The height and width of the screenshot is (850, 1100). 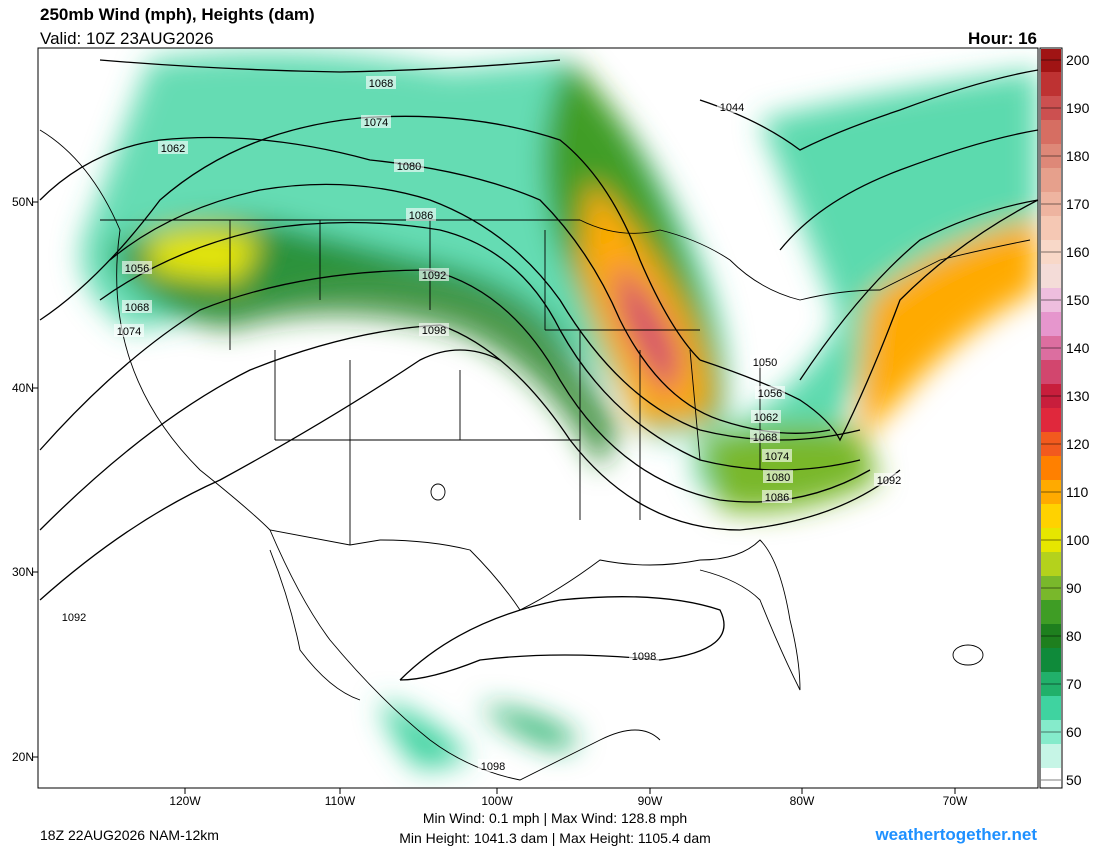 I want to click on colorbar-label: 170, so click(x=1078, y=204).